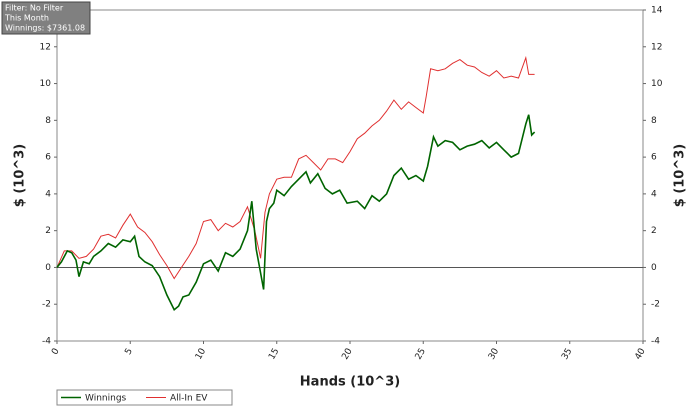 Image resolution: width=700 pixels, height=419 pixels. Describe the element at coordinates (48, 231) in the screenshot. I see `y-tick-label: 2` at that location.